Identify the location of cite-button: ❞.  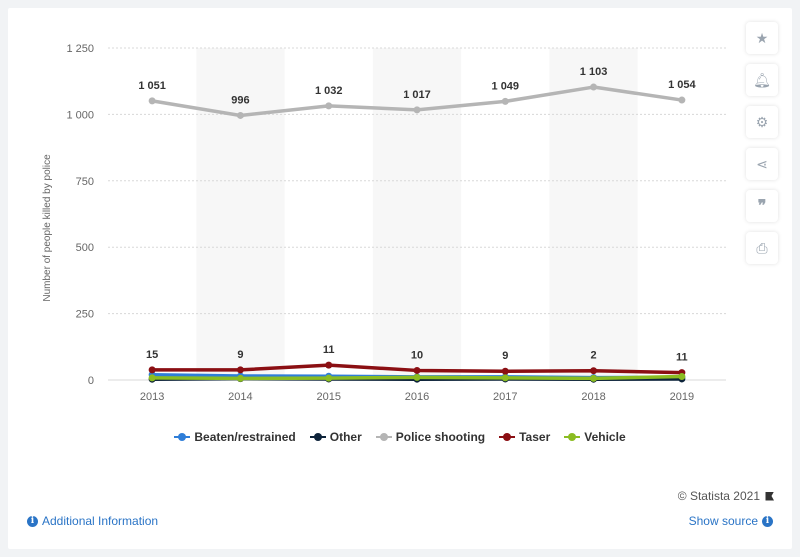
(762, 206).